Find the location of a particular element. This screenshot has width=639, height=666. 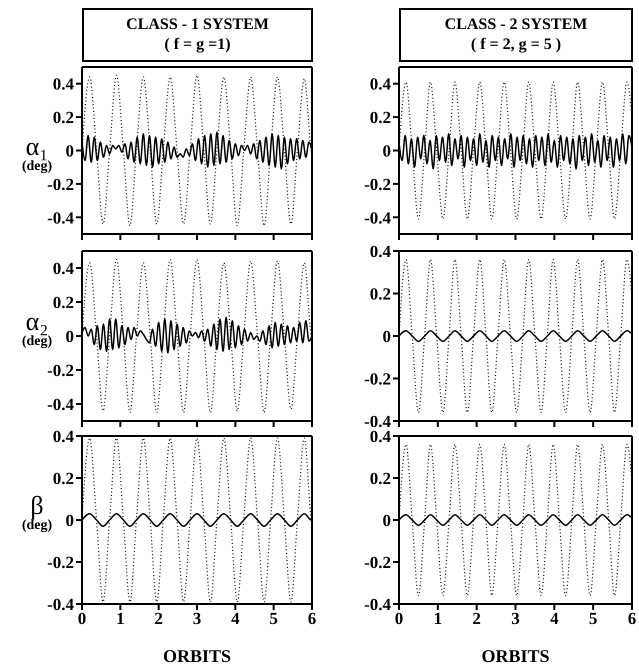

y-axis-title: β (deg) is located at coordinates (37, 512).